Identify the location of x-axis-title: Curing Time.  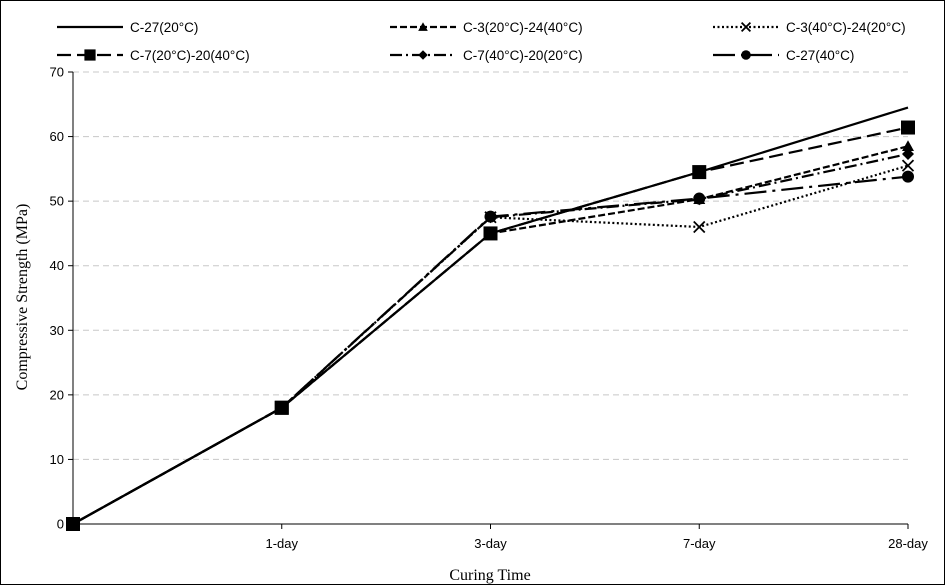
(489, 575).